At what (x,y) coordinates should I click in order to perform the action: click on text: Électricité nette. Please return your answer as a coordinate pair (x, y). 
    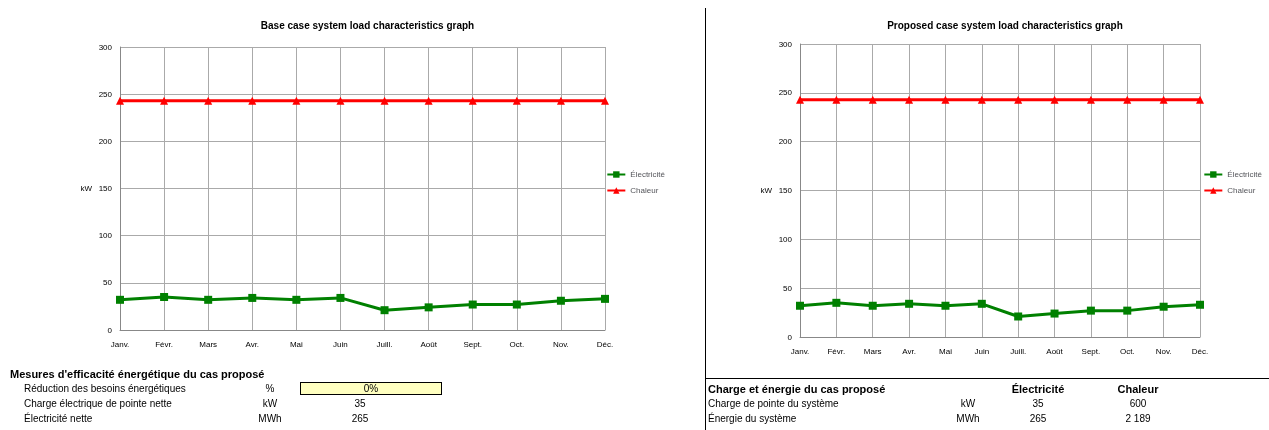
    Looking at the image, I should click on (58, 418).